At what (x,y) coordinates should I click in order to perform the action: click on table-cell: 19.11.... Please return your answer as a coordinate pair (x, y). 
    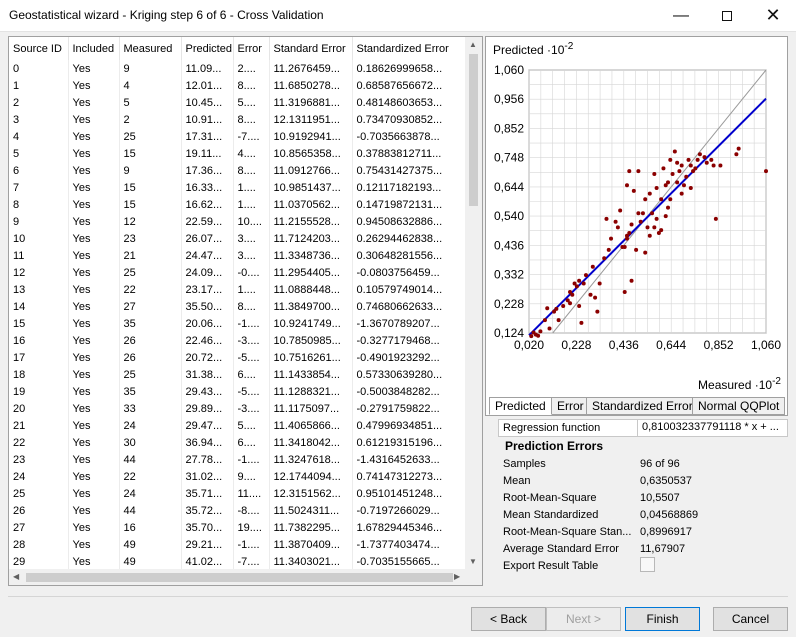
    Looking at the image, I should click on (207, 153).